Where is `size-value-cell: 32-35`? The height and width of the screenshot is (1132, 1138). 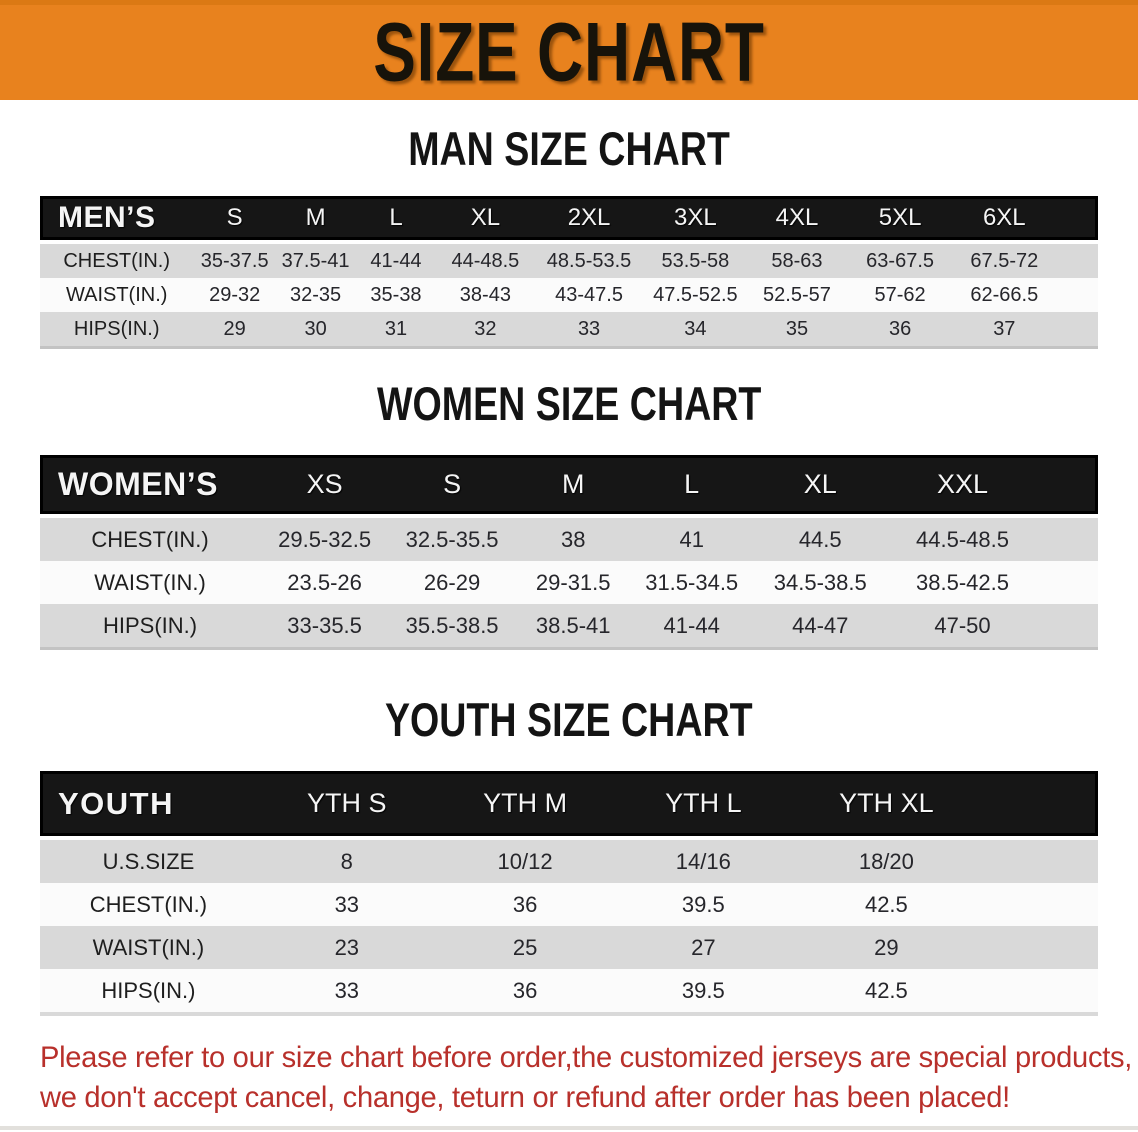 size-value-cell: 32-35 is located at coordinates (315, 295).